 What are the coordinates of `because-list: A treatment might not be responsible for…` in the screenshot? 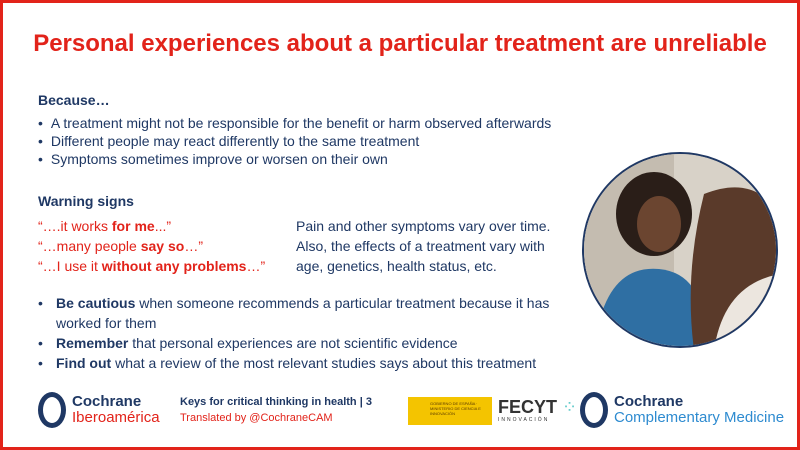 It's located at (294, 141).